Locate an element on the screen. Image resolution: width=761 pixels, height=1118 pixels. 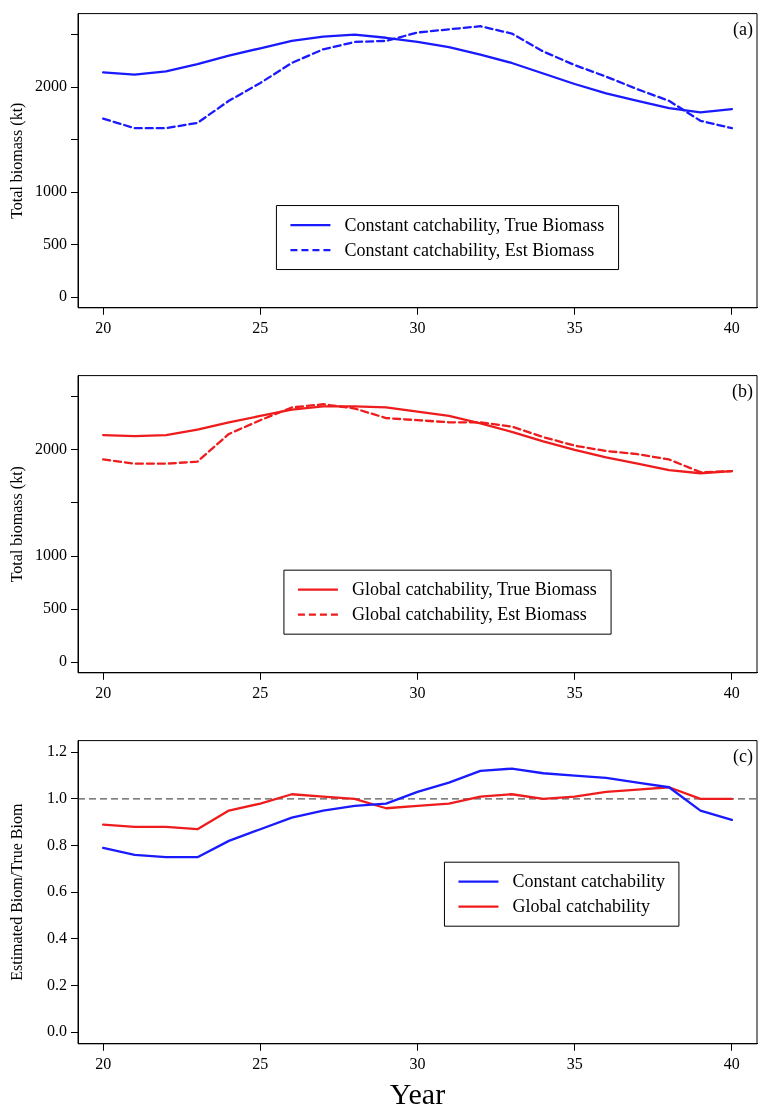
y-tick-label: 0.2 is located at coordinates (57, 984).